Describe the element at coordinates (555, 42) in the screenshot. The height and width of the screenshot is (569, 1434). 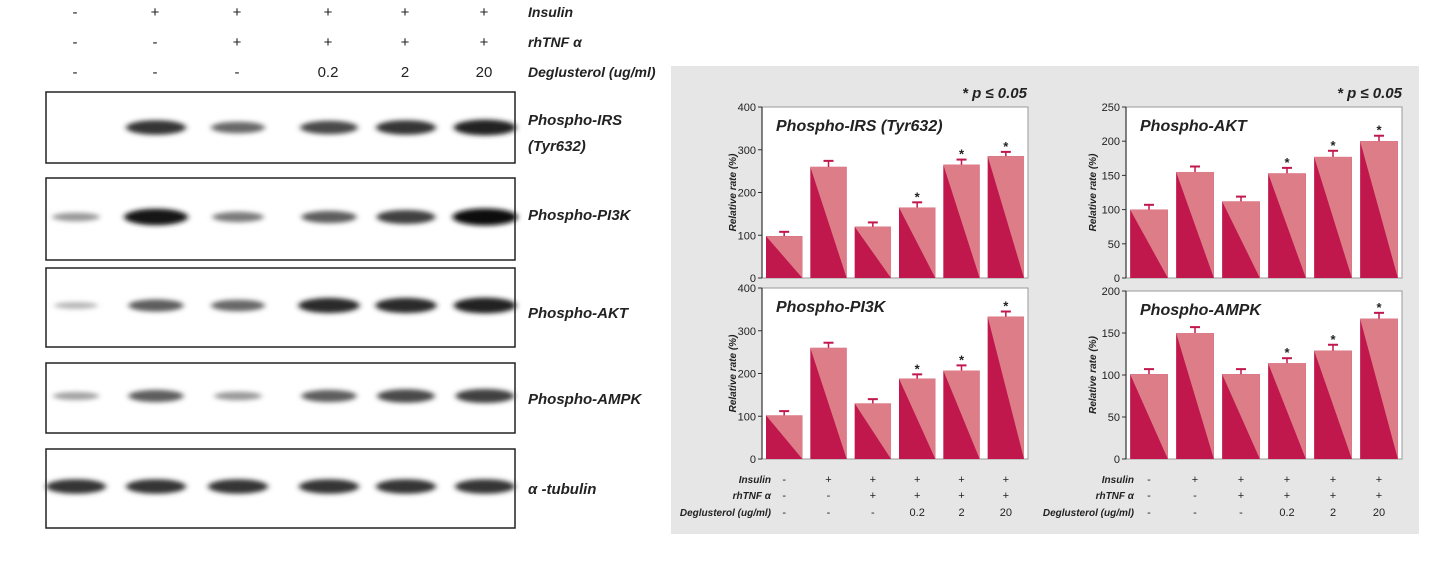
I see `blot-condition-label: rhTNF α` at that location.